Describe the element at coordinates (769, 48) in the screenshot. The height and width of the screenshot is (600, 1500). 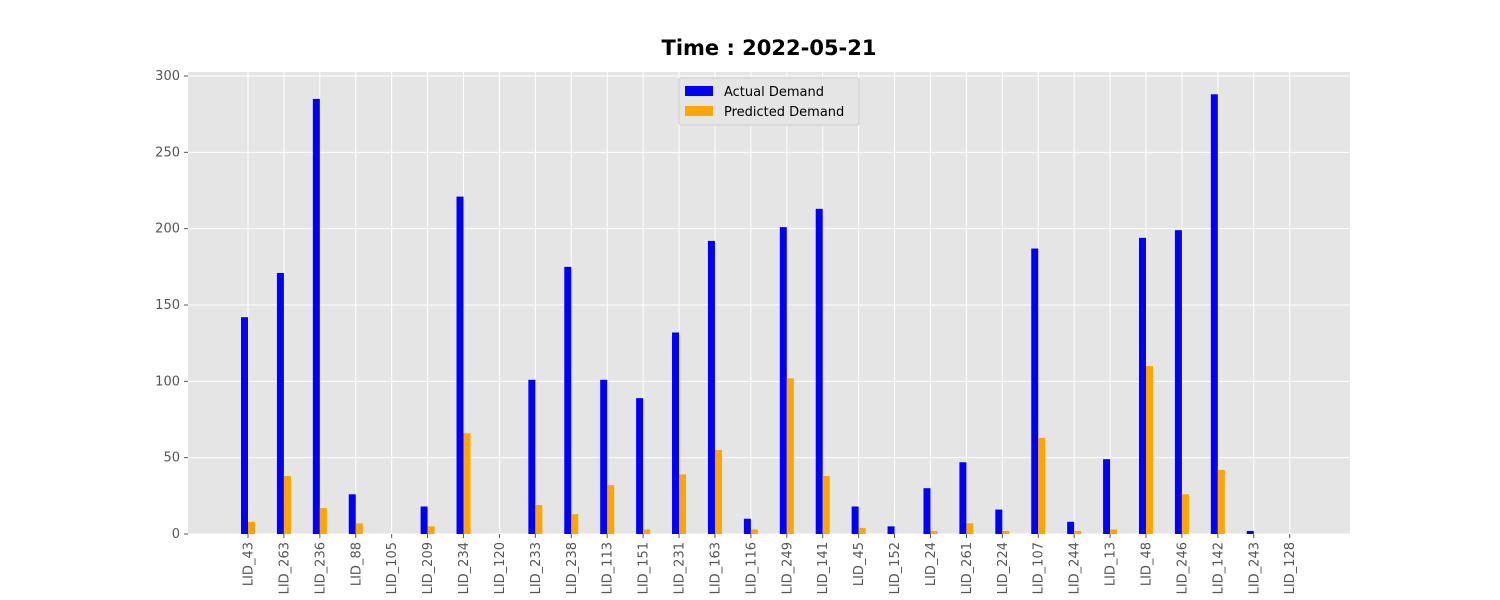
I see `chart-title: Time : 2022-05-21` at that location.